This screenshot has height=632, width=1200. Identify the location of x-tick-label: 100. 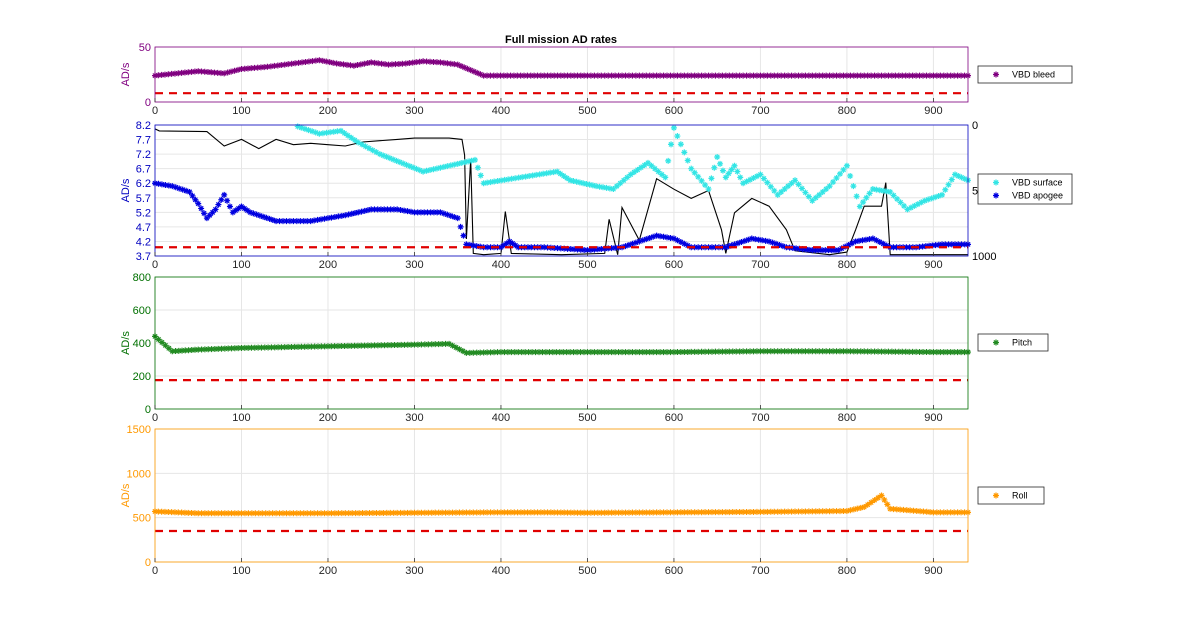
(241, 571).